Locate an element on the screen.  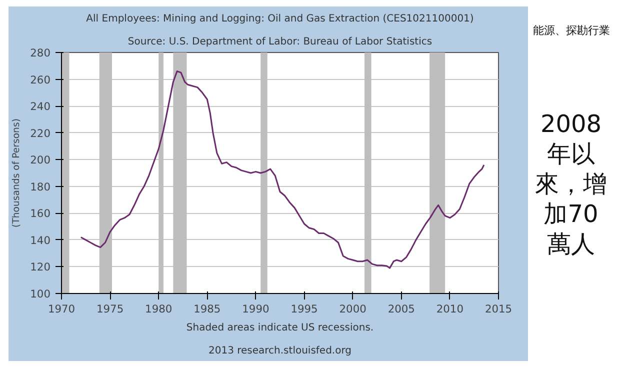
x-tick-label: 1970 is located at coordinates (62, 309).